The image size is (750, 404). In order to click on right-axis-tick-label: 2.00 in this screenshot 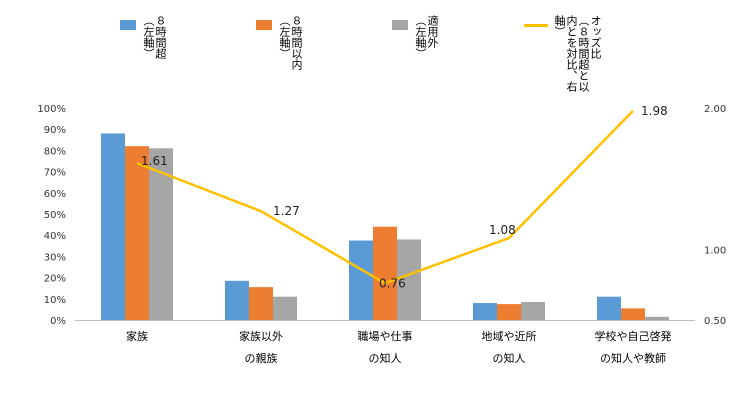, I will do `click(715, 109)`.